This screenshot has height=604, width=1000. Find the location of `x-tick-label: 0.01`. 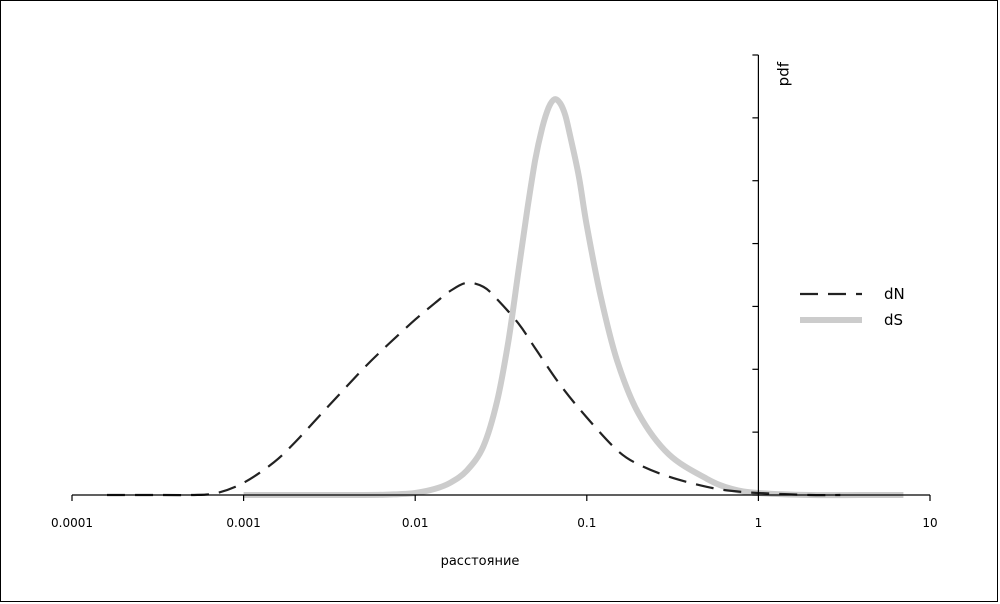

x-tick-label: 0.01 is located at coordinates (415, 523).